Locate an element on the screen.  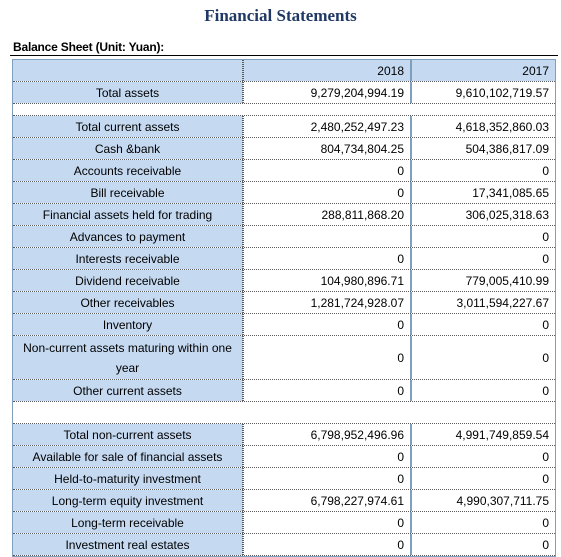
table-row: Held-to-maturity investment 0 0 is located at coordinates (284, 479).